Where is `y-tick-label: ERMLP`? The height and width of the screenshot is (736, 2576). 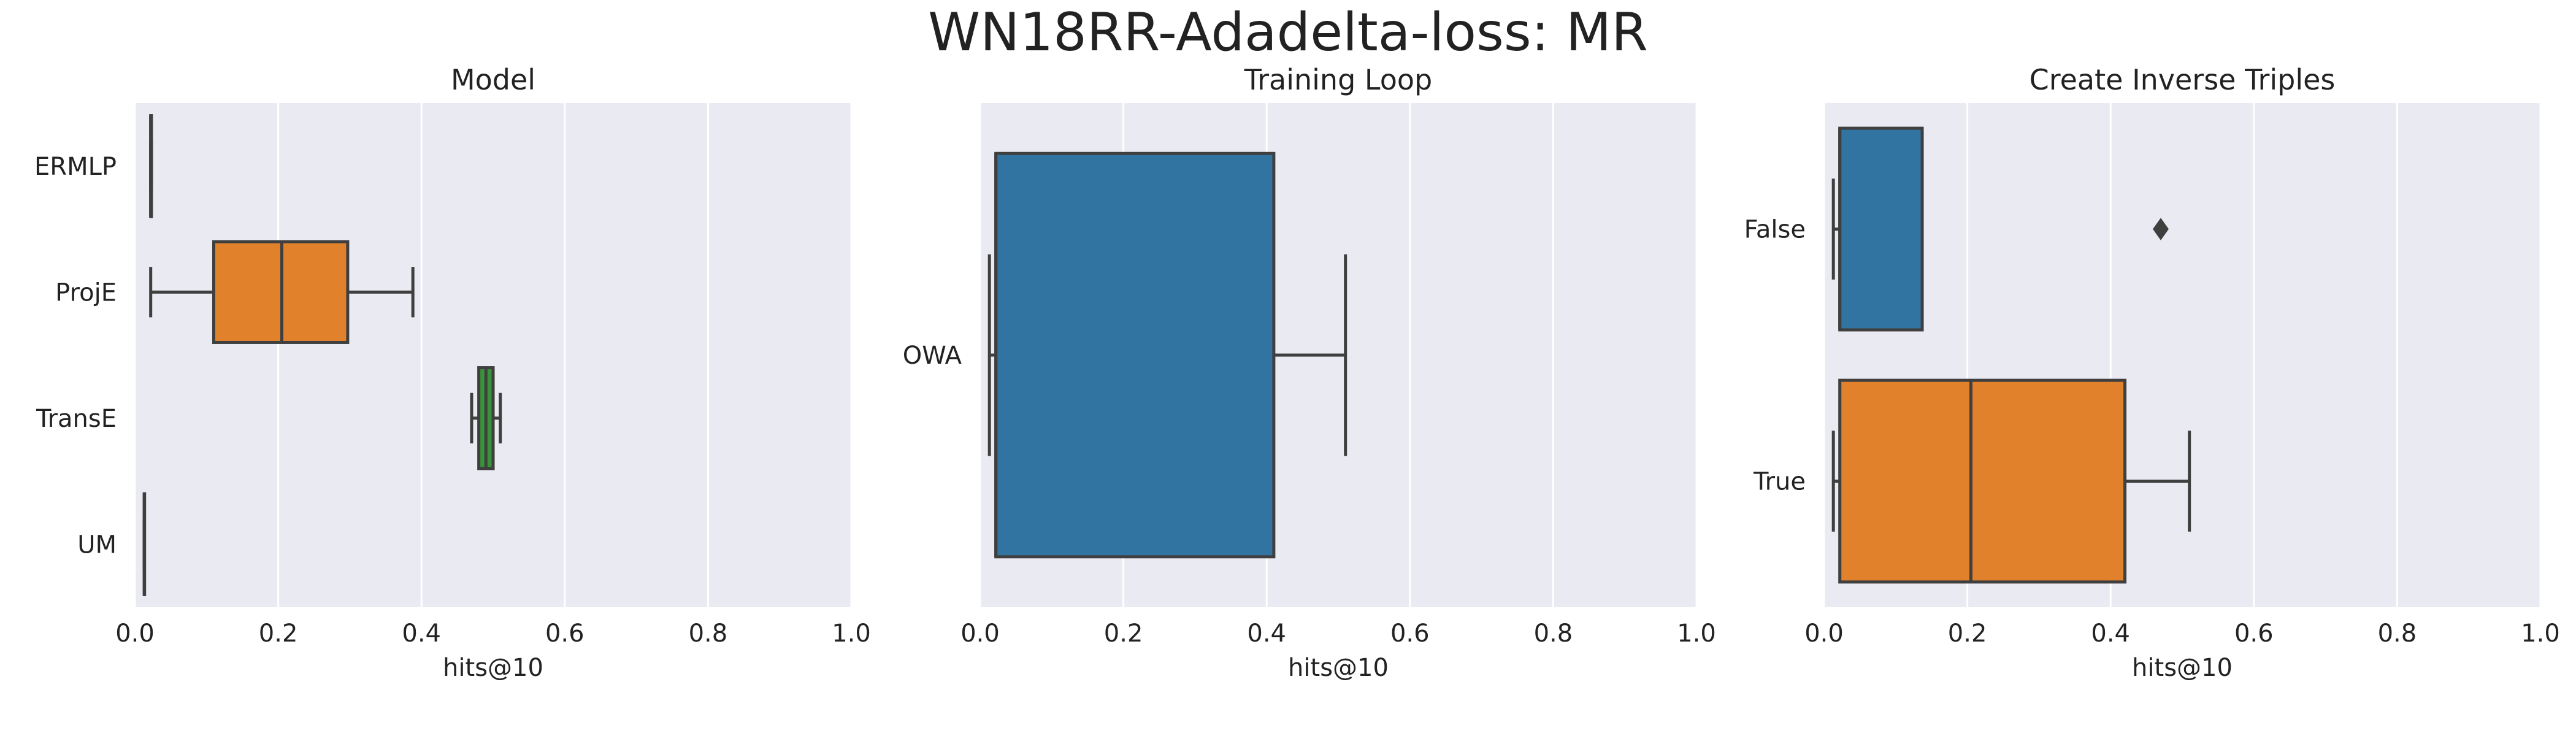 y-tick-label: ERMLP is located at coordinates (75, 167).